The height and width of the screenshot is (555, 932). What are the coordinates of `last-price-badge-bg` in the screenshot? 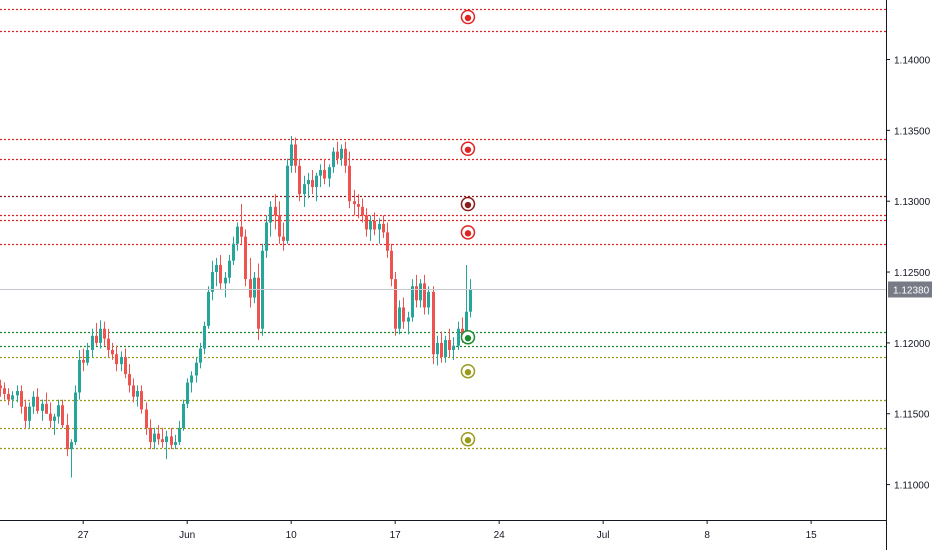 It's located at (910, 289).